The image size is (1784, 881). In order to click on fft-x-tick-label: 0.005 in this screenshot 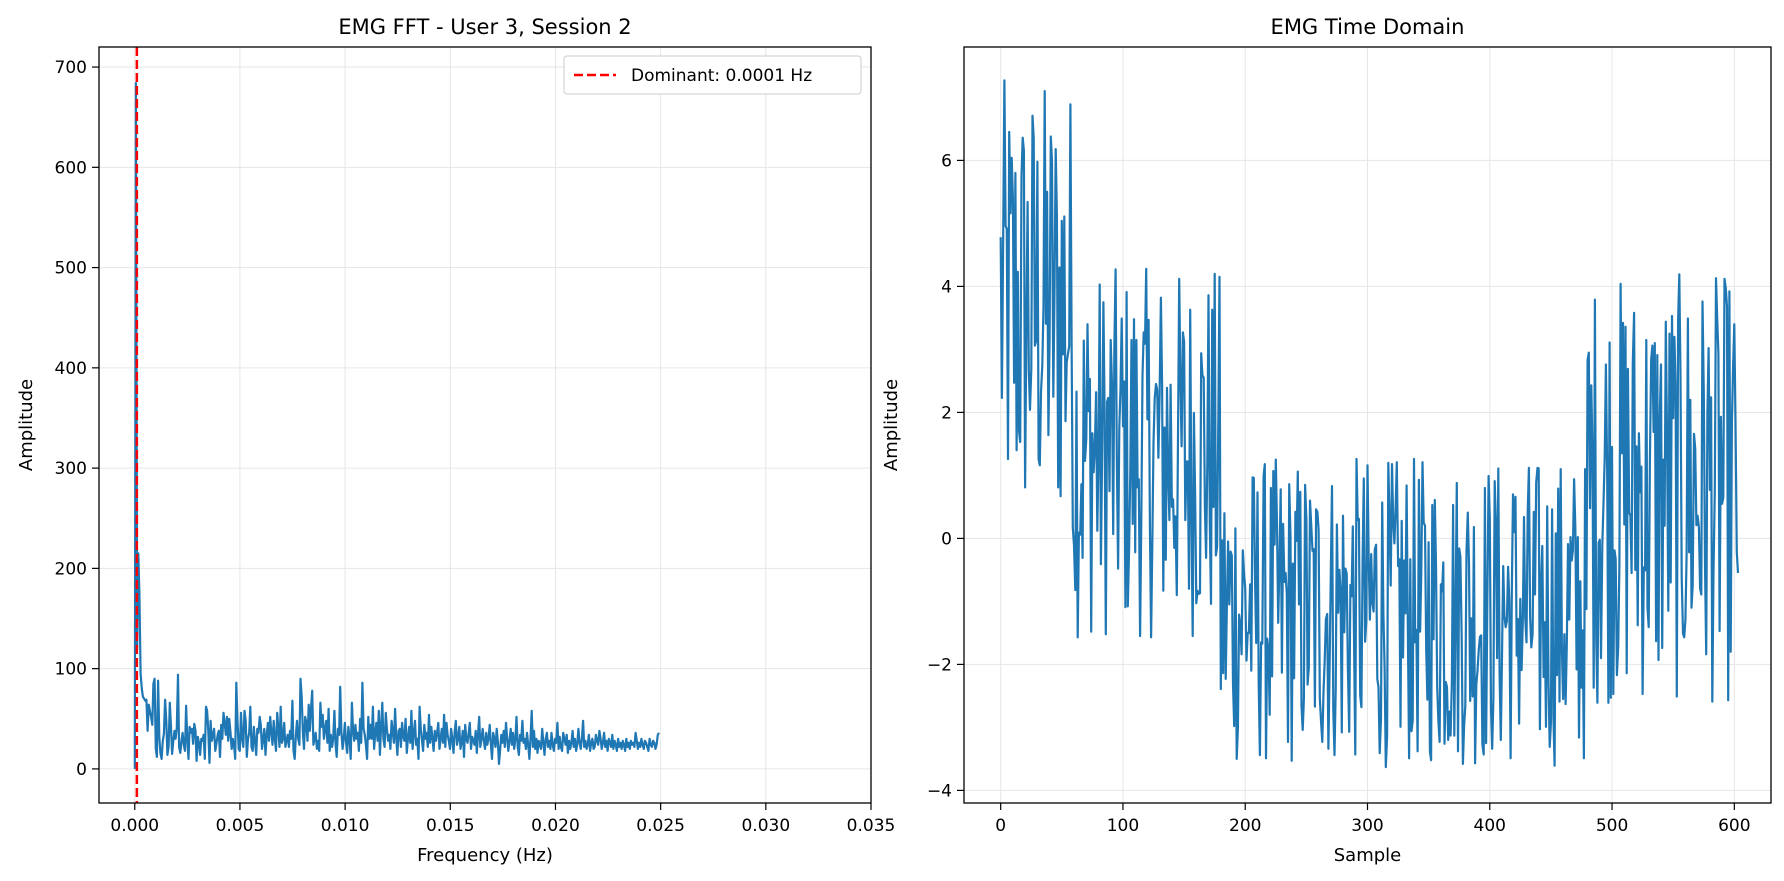, I will do `click(240, 826)`.